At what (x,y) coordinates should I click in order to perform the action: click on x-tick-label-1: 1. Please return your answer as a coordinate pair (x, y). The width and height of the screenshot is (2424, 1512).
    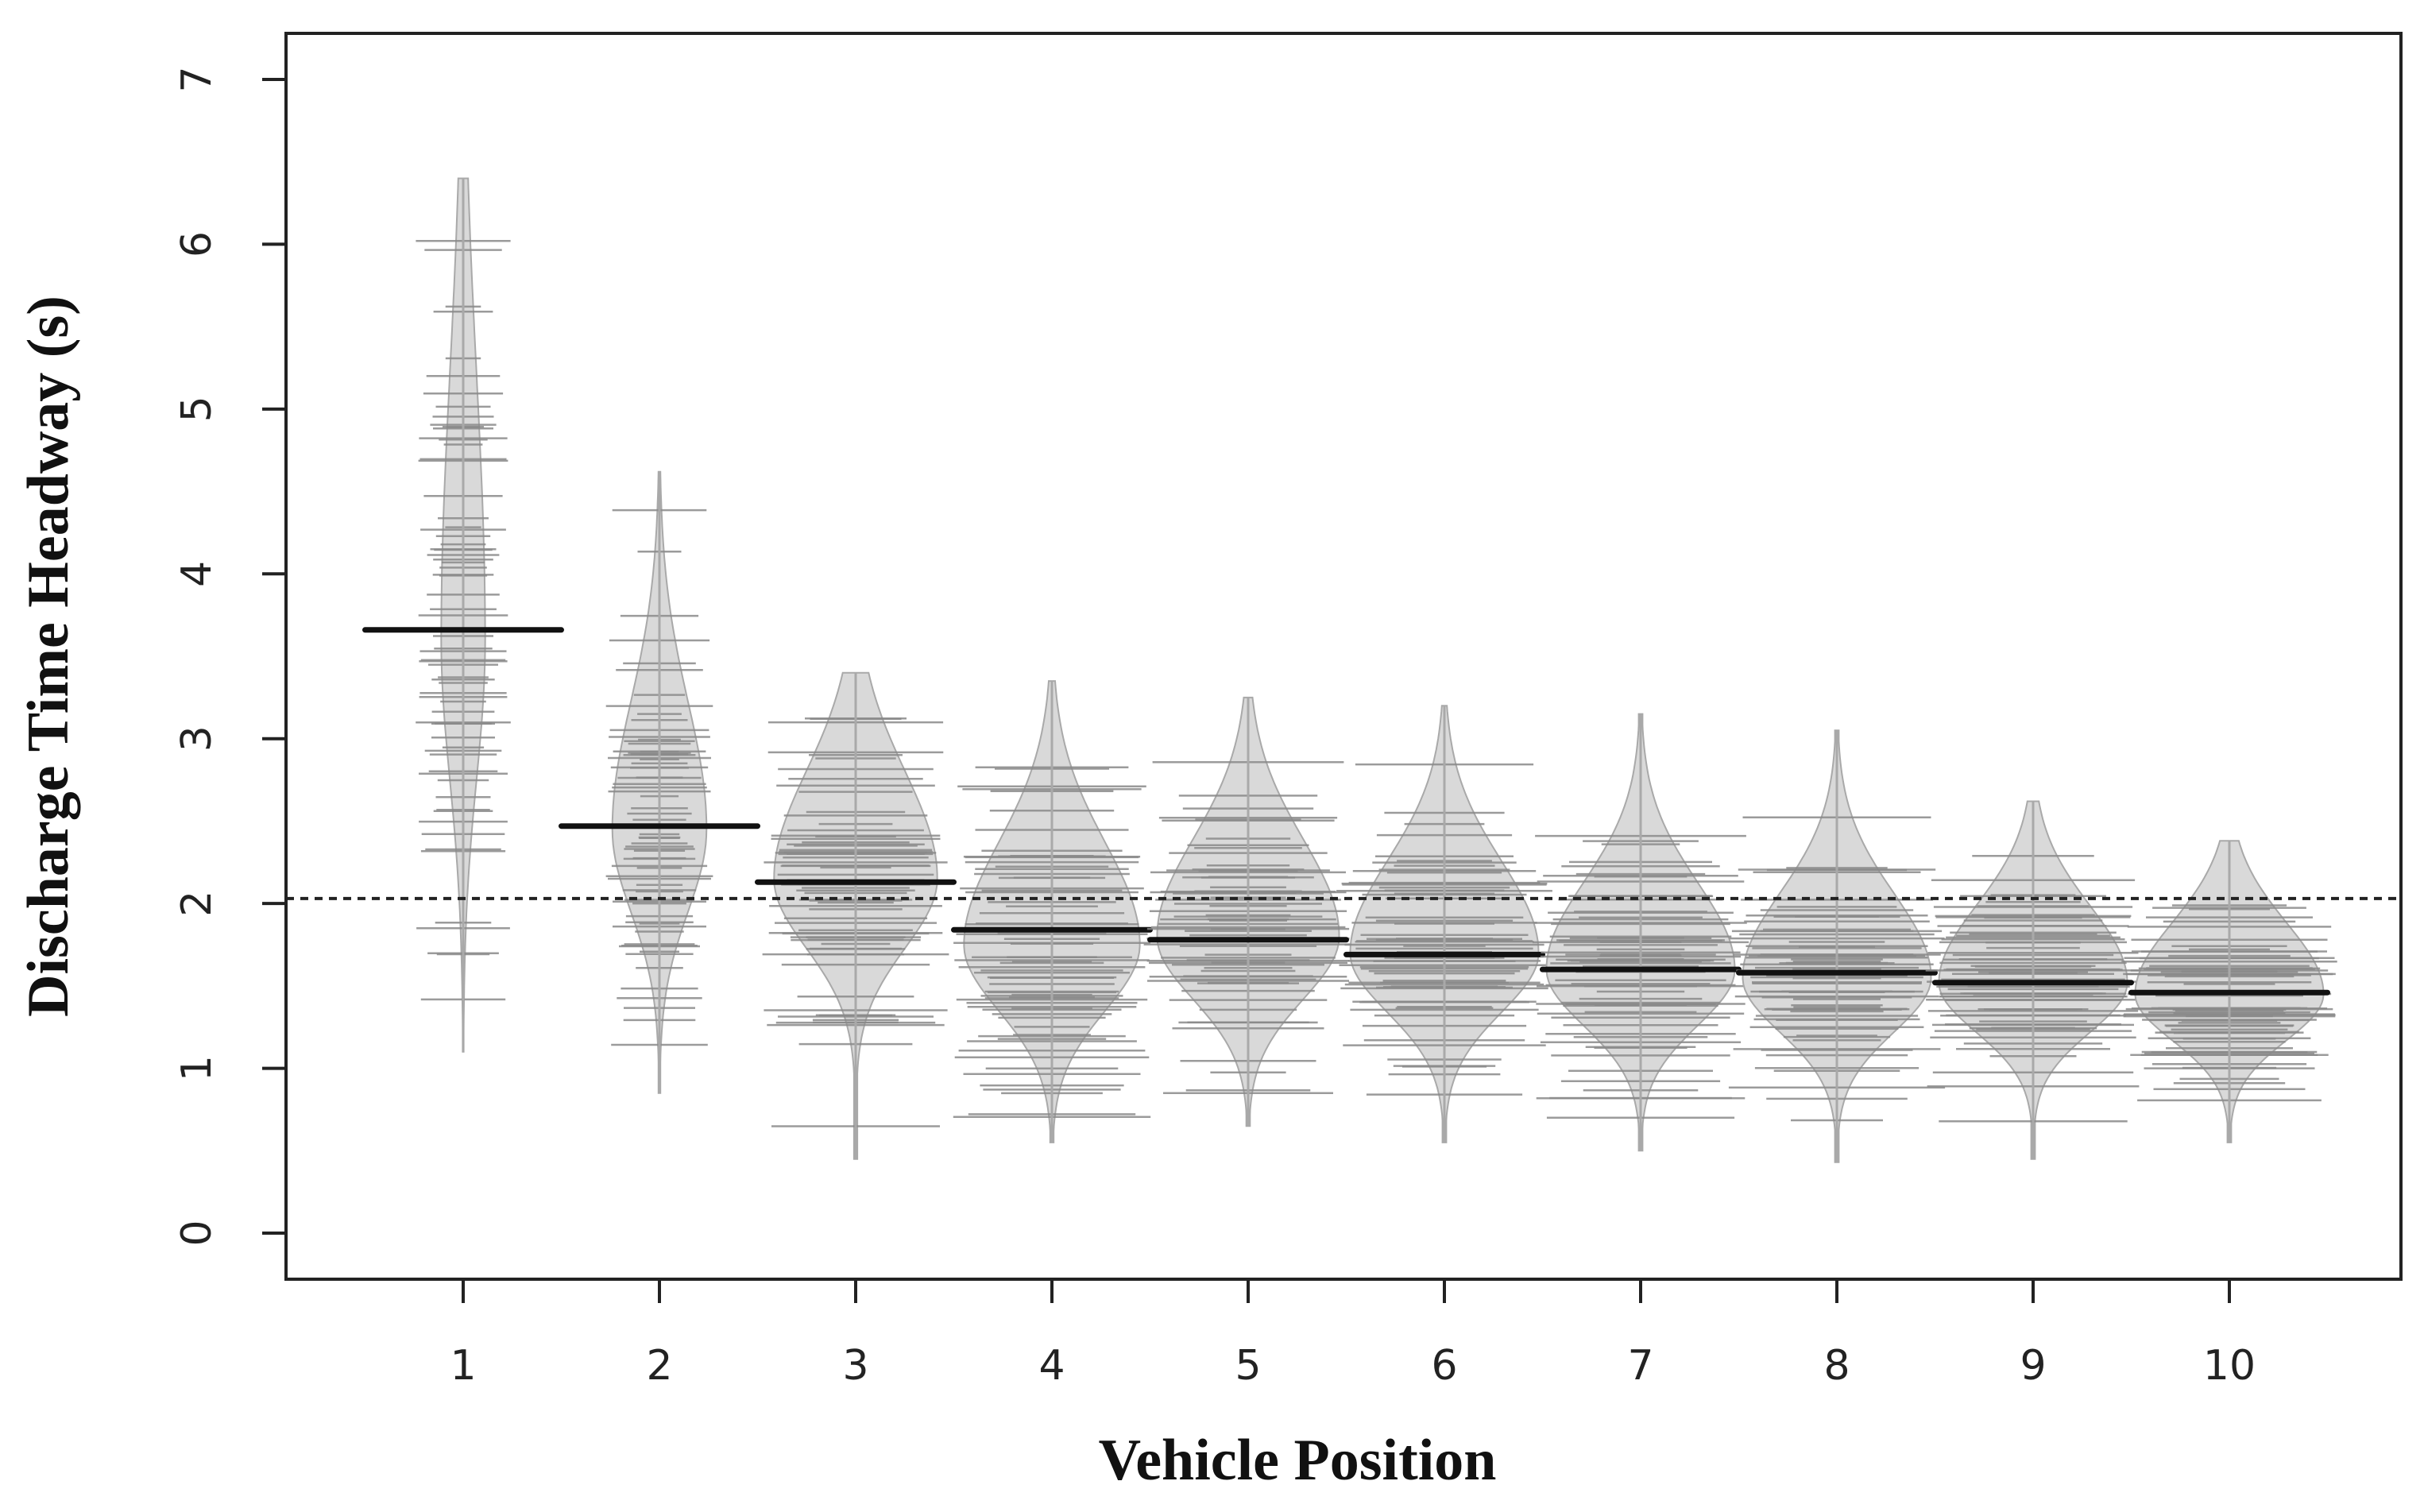
    Looking at the image, I should click on (463, 1366).